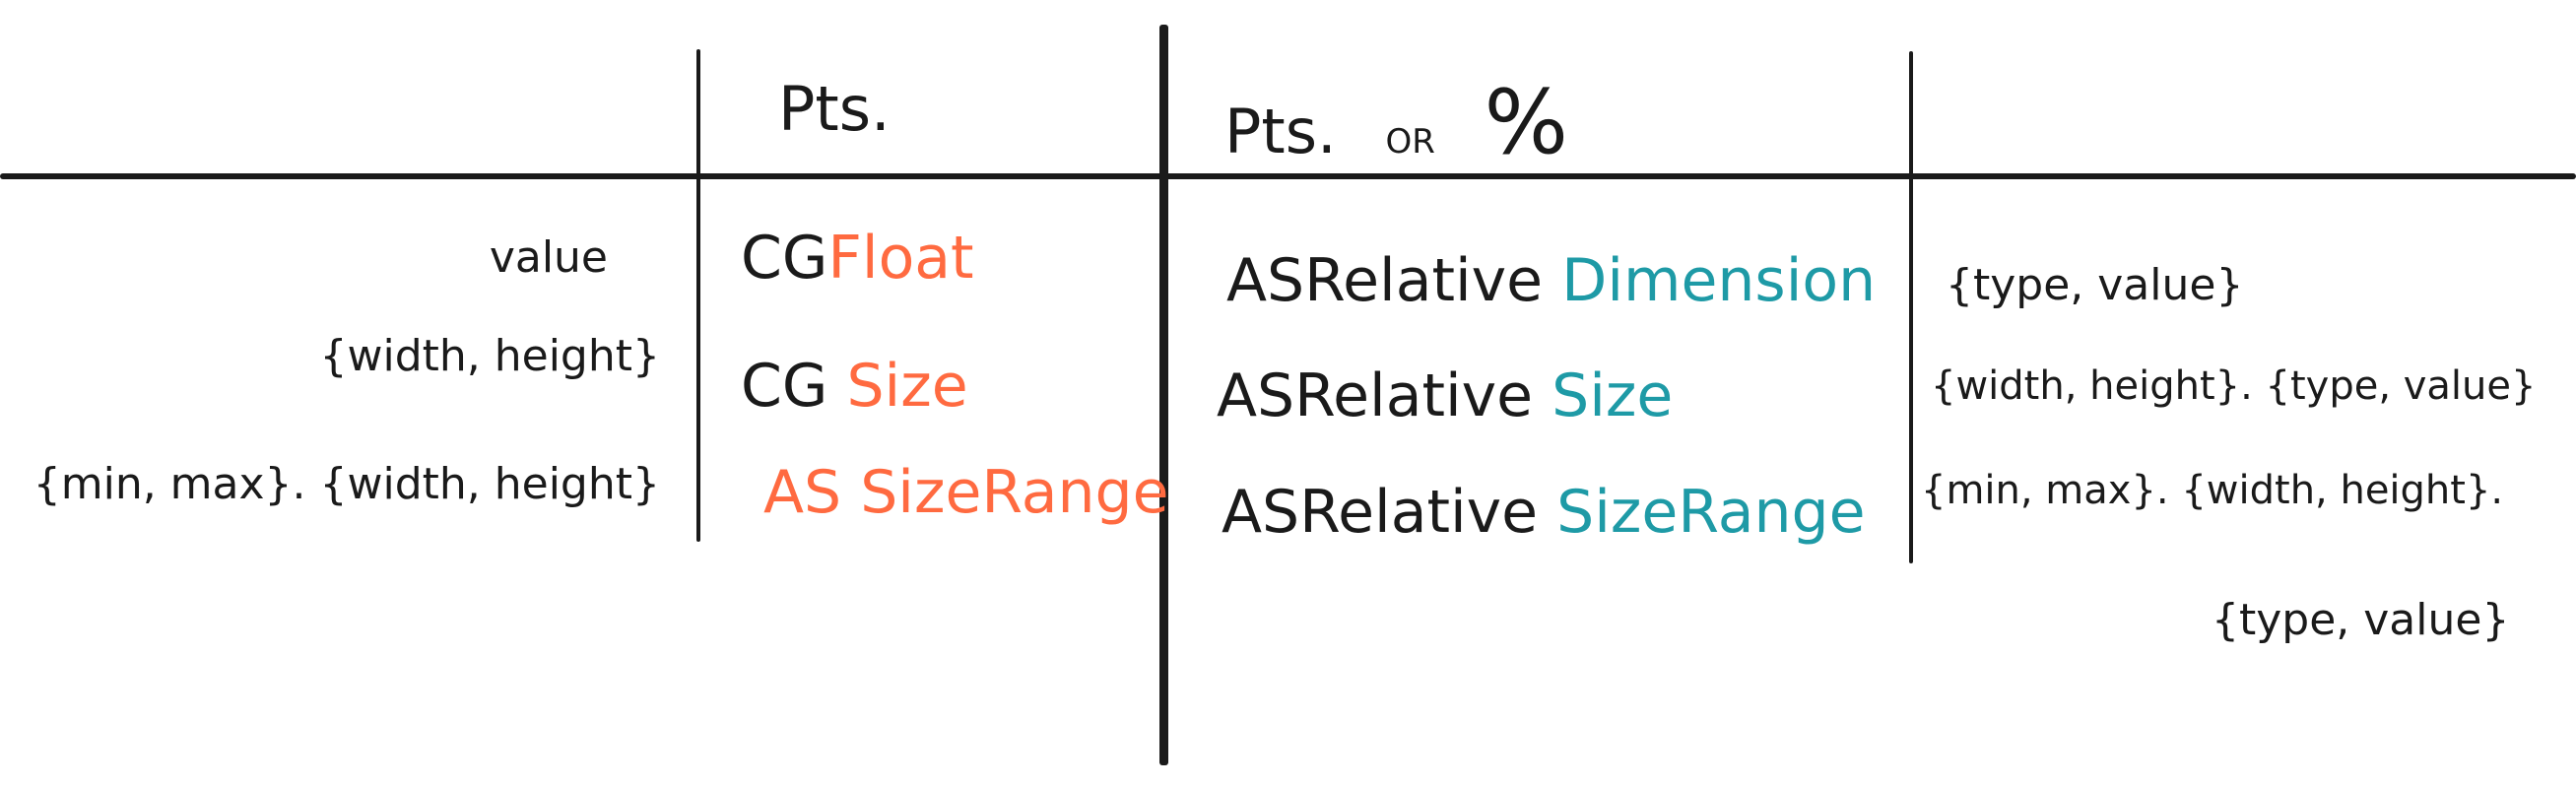  Describe the element at coordinates (490, 356) in the screenshot. I see `structure-width-height: {width, height}` at that location.